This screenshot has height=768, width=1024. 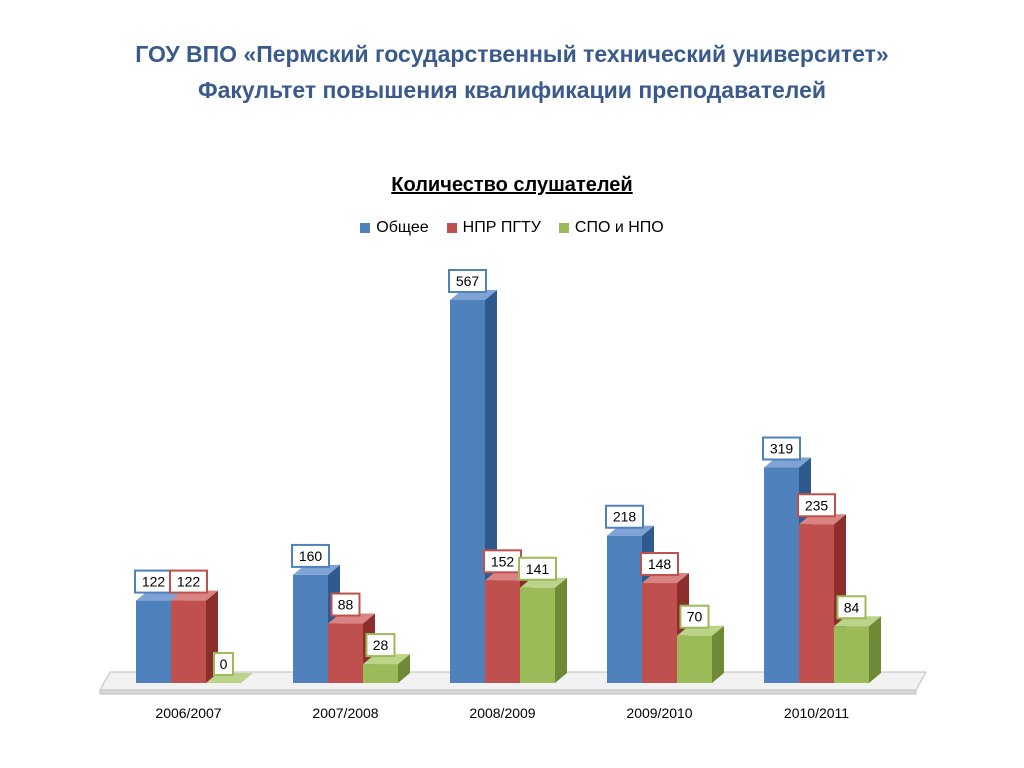 I want to click on data-label-npr-2: 152, so click(x=503, y=561).